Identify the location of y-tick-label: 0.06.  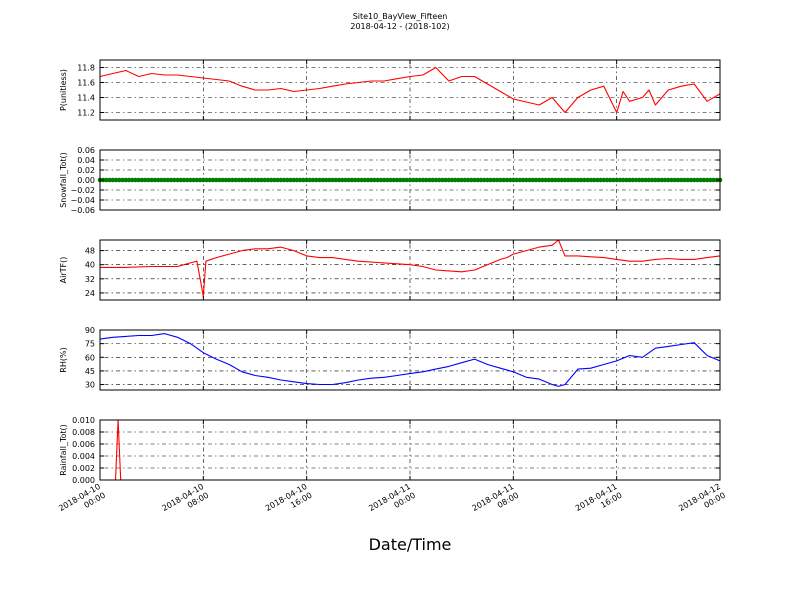
(86, 150).